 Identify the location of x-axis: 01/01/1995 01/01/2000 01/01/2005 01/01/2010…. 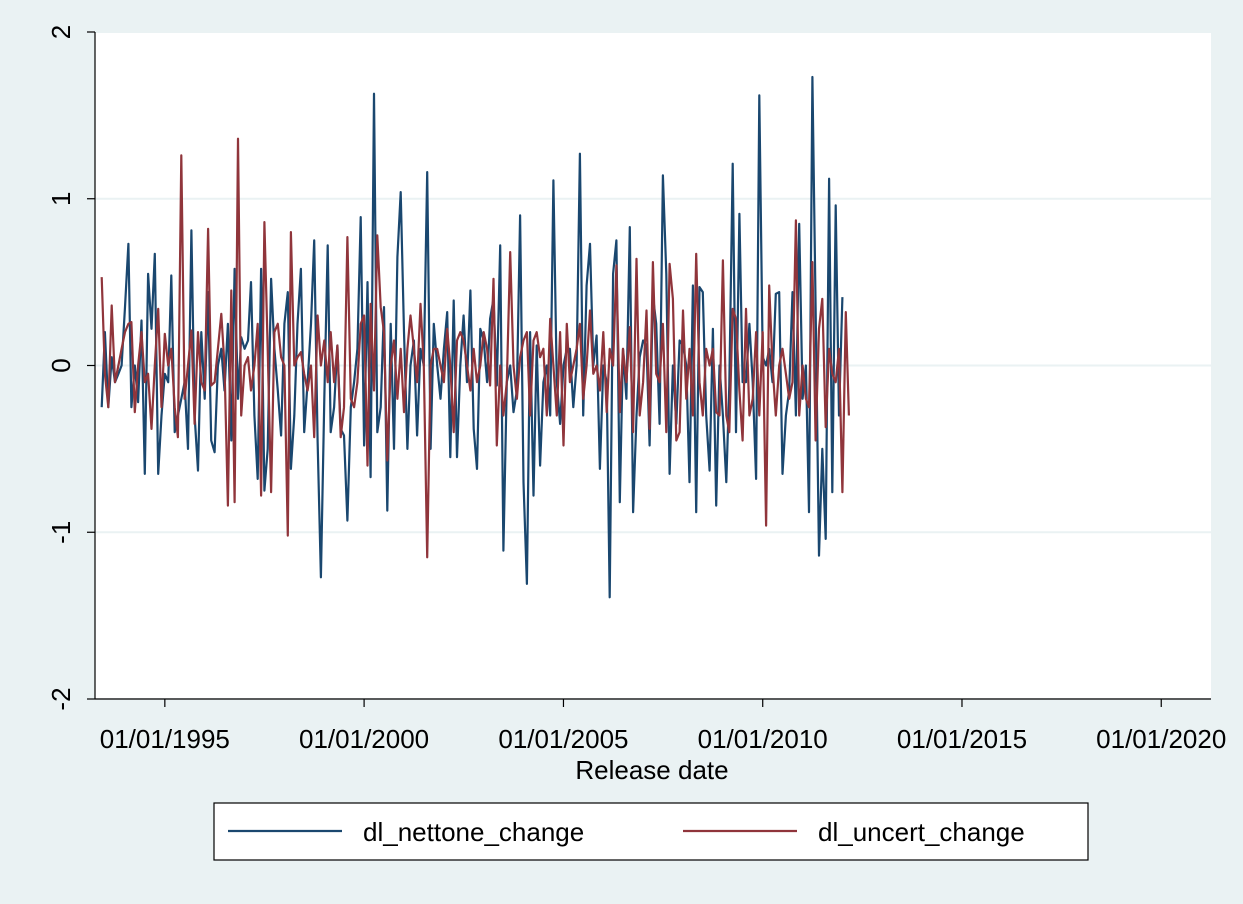
(663, 726).